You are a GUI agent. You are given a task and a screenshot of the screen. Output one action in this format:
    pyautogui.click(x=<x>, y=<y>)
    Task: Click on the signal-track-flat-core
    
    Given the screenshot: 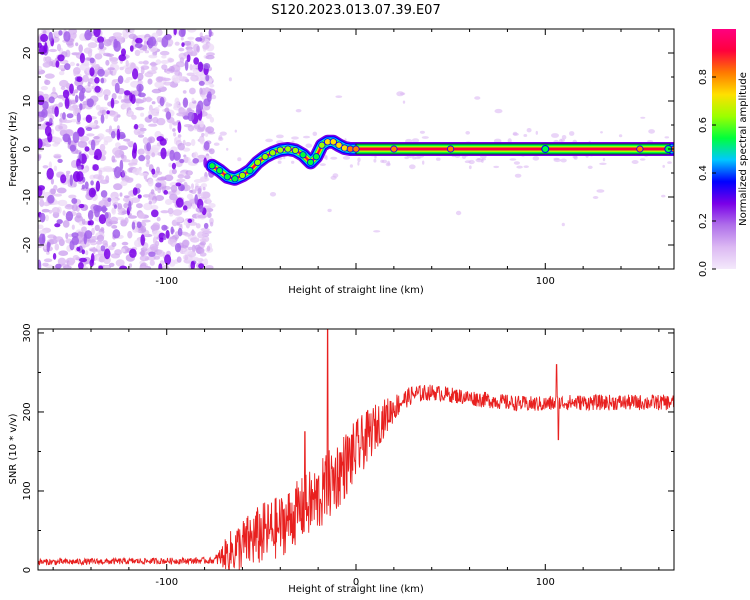 What is the action you would take?
    pyautogui.click(x=513, y=149)
    